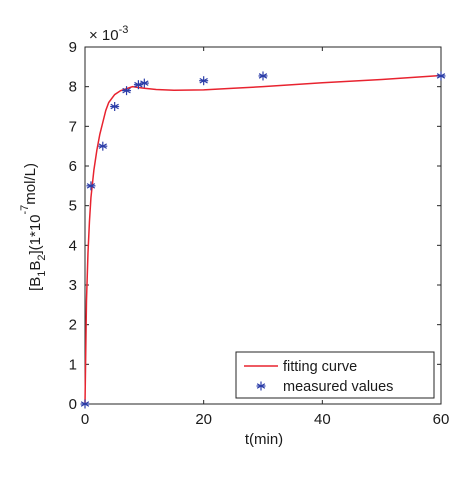 The image size is (474, 479). I want to click on y-axis-multiplier-exponent: -3, so click(124, 30).